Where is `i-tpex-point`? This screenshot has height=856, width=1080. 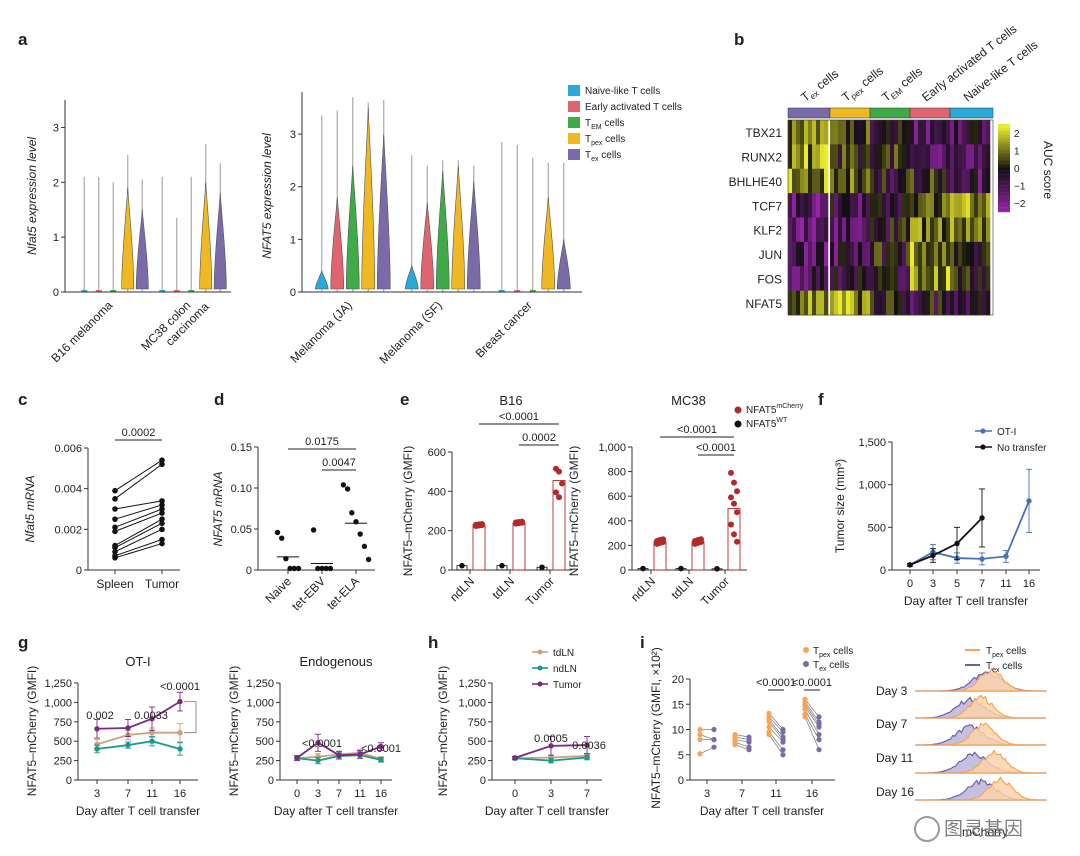
i-tpex-point is located at coordinates (769, 727).